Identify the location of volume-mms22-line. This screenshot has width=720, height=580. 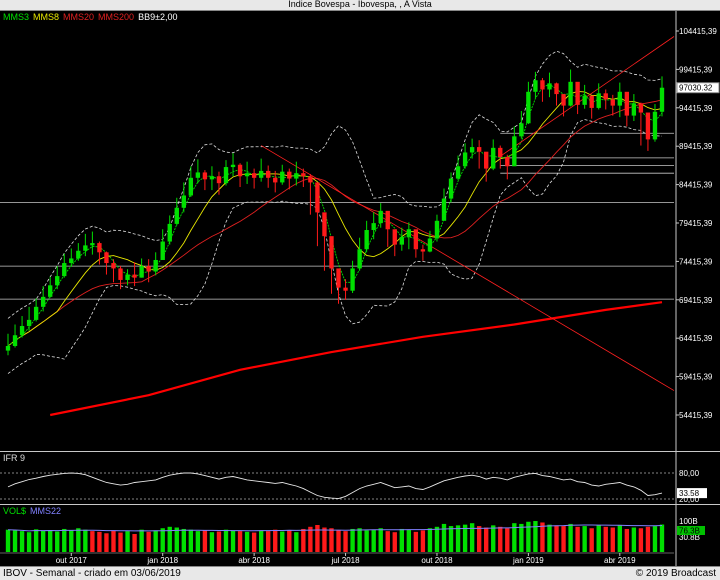
(335, 528).